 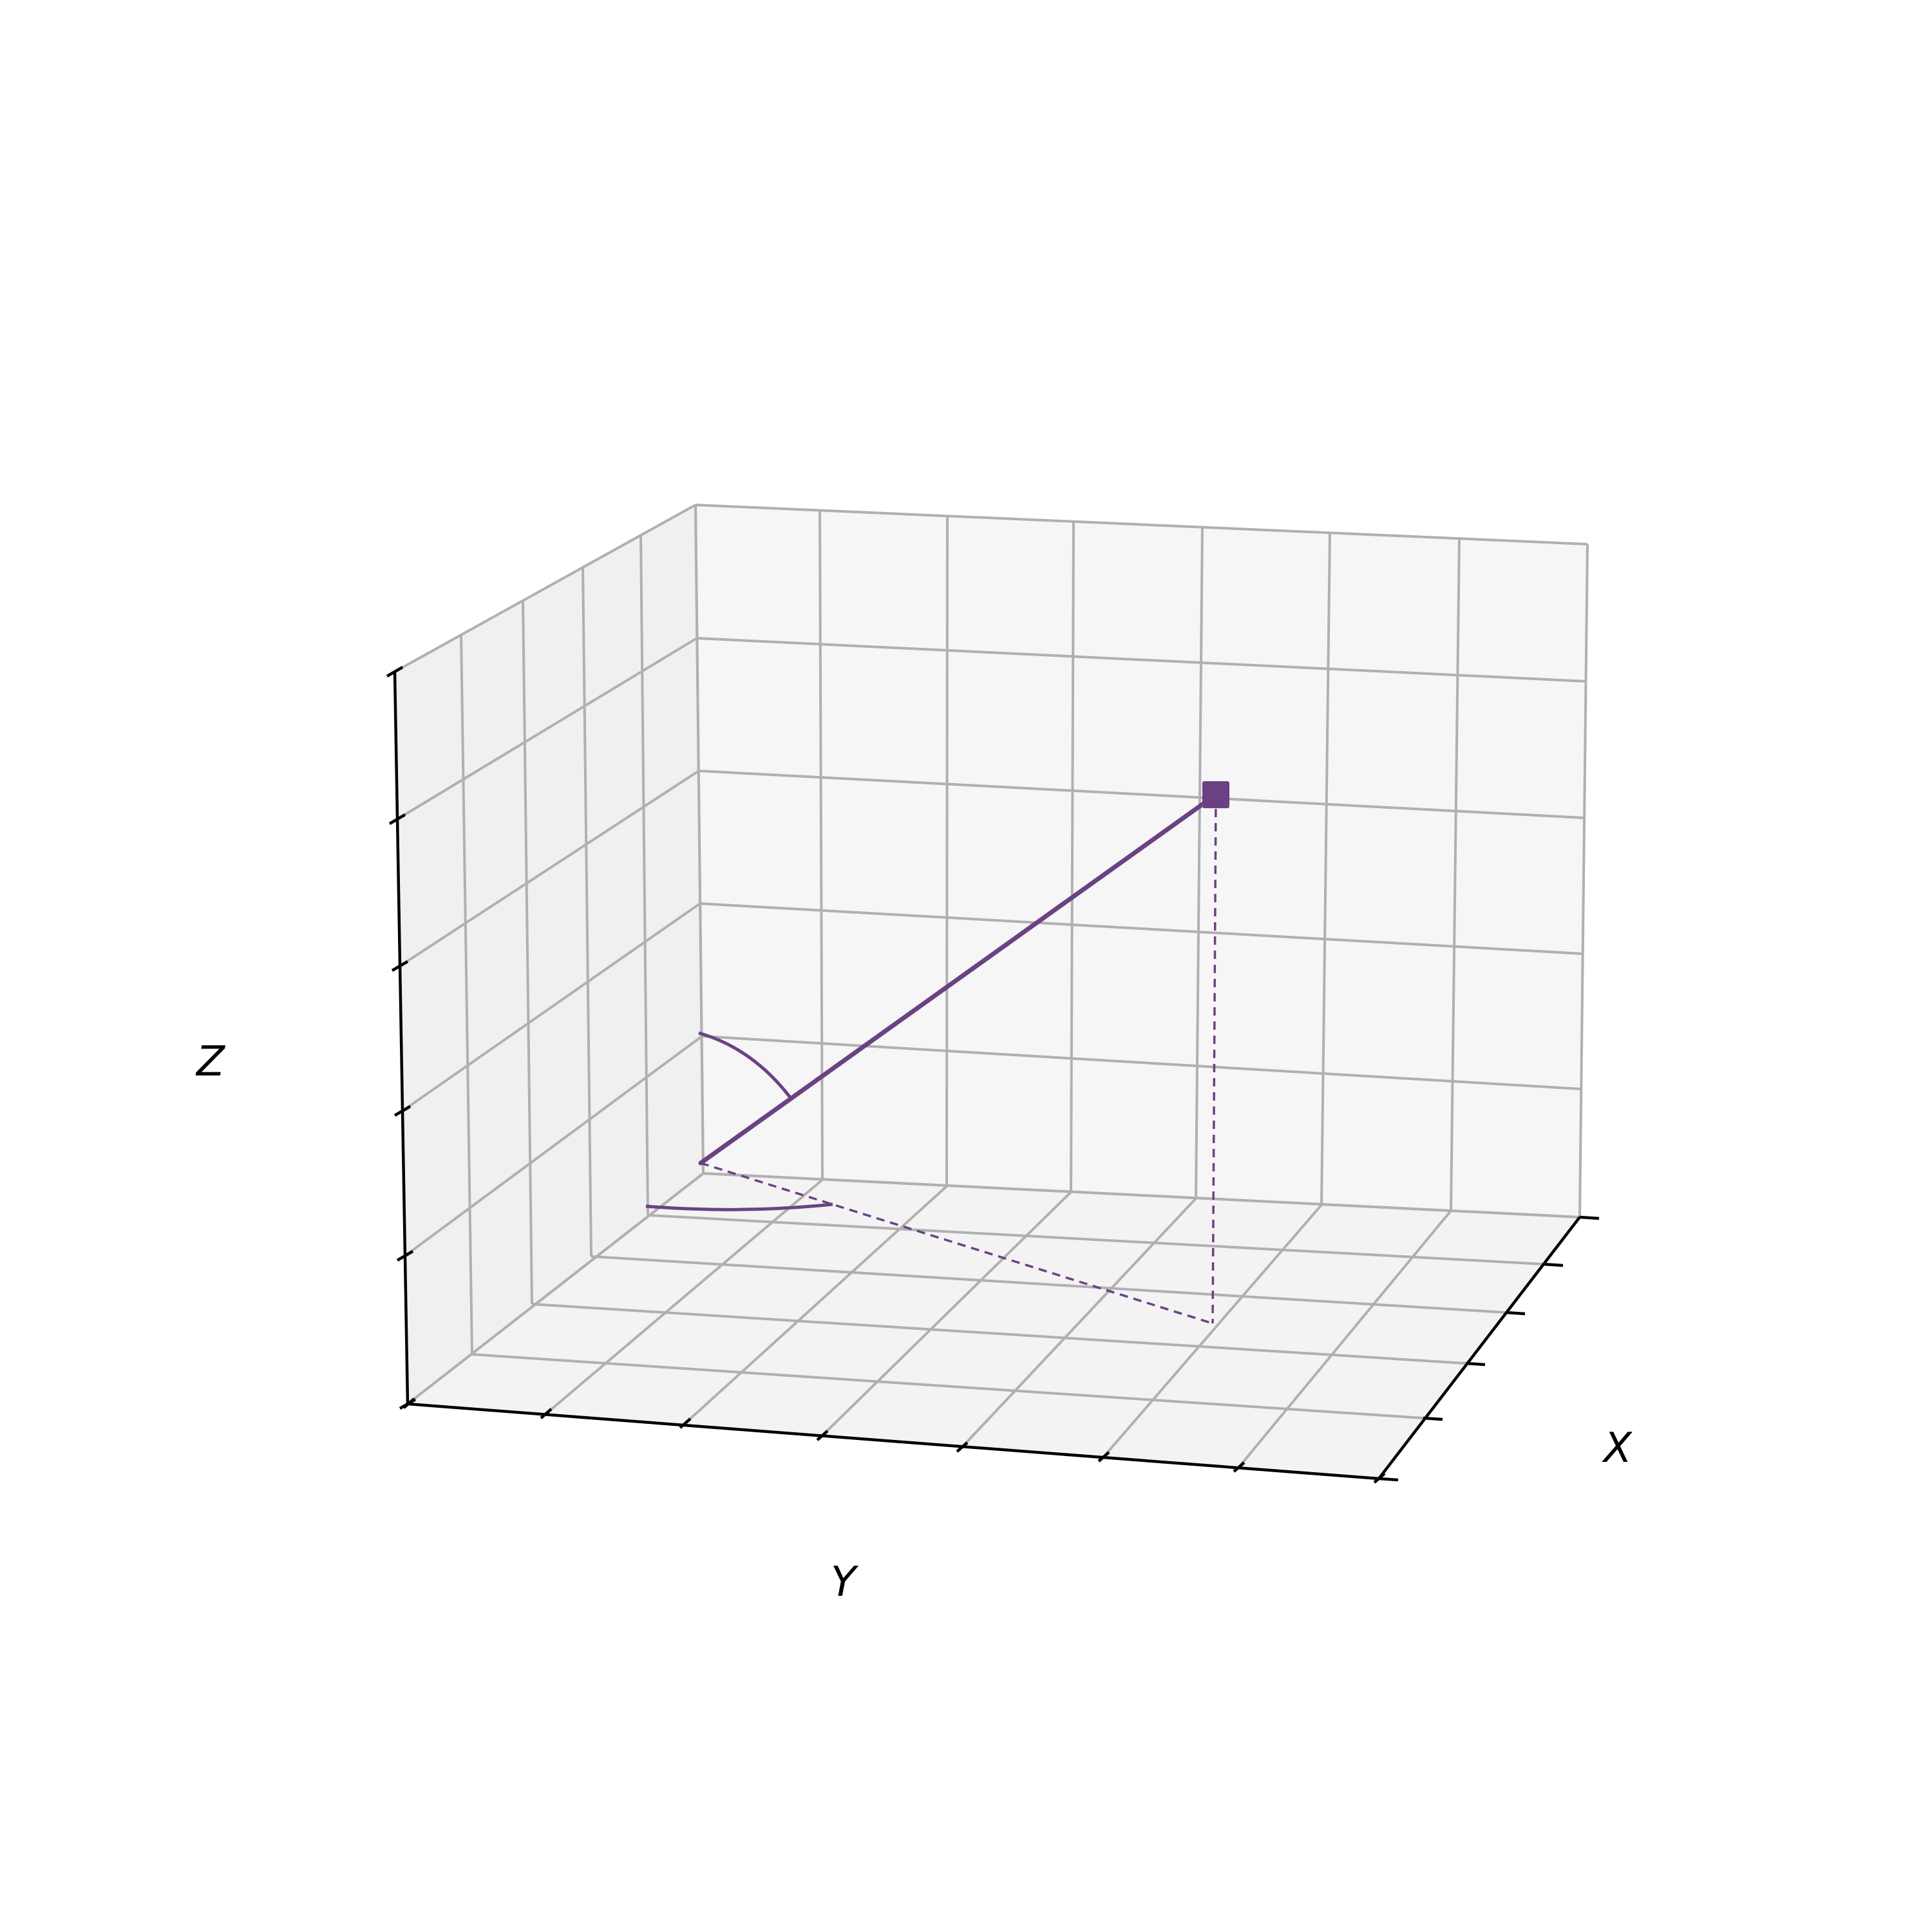 I want to click on floor-projection-dashed-line, so click(x=956, y=1243).